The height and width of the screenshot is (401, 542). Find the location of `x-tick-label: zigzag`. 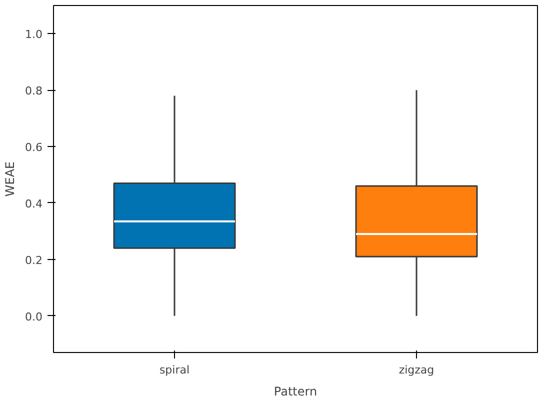

x-tick-label: zigzag is located at coordinates (416, 370).